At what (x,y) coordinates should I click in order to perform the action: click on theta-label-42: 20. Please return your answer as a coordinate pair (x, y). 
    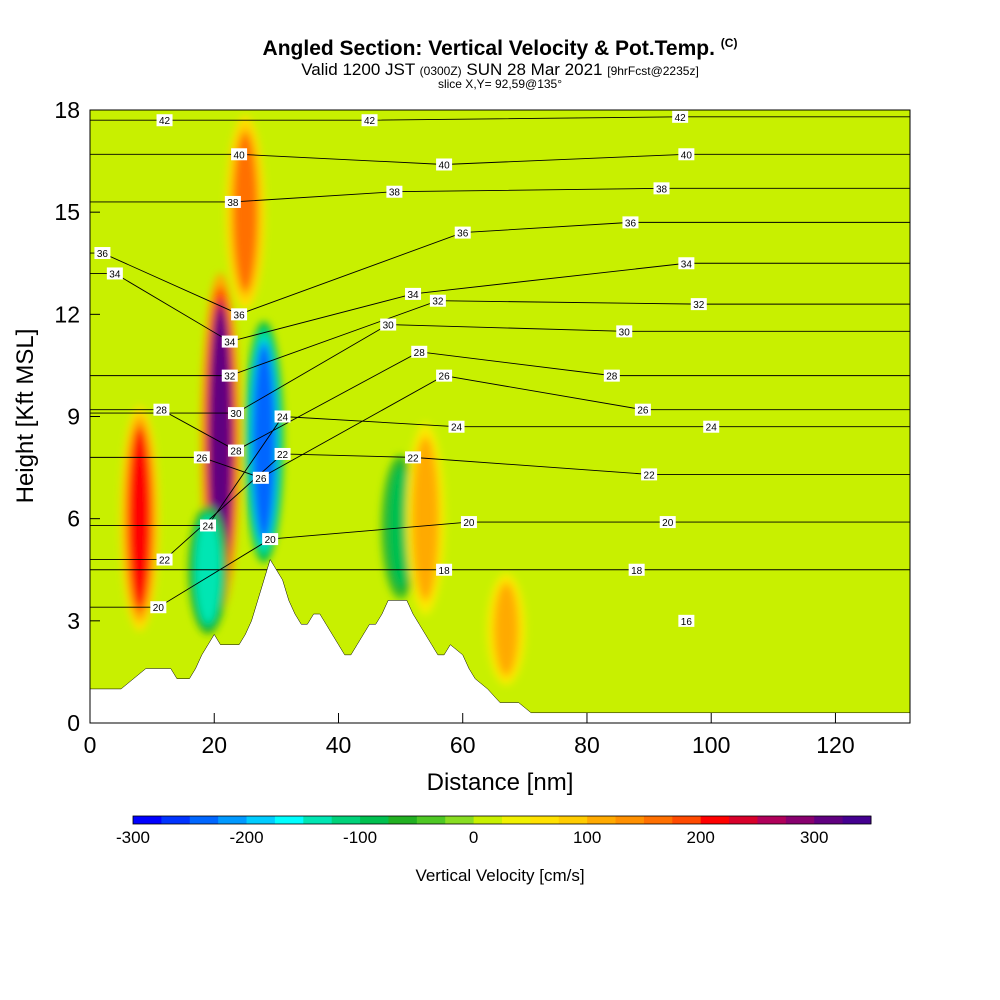
    Looking at the image, I should click on (158, 607).